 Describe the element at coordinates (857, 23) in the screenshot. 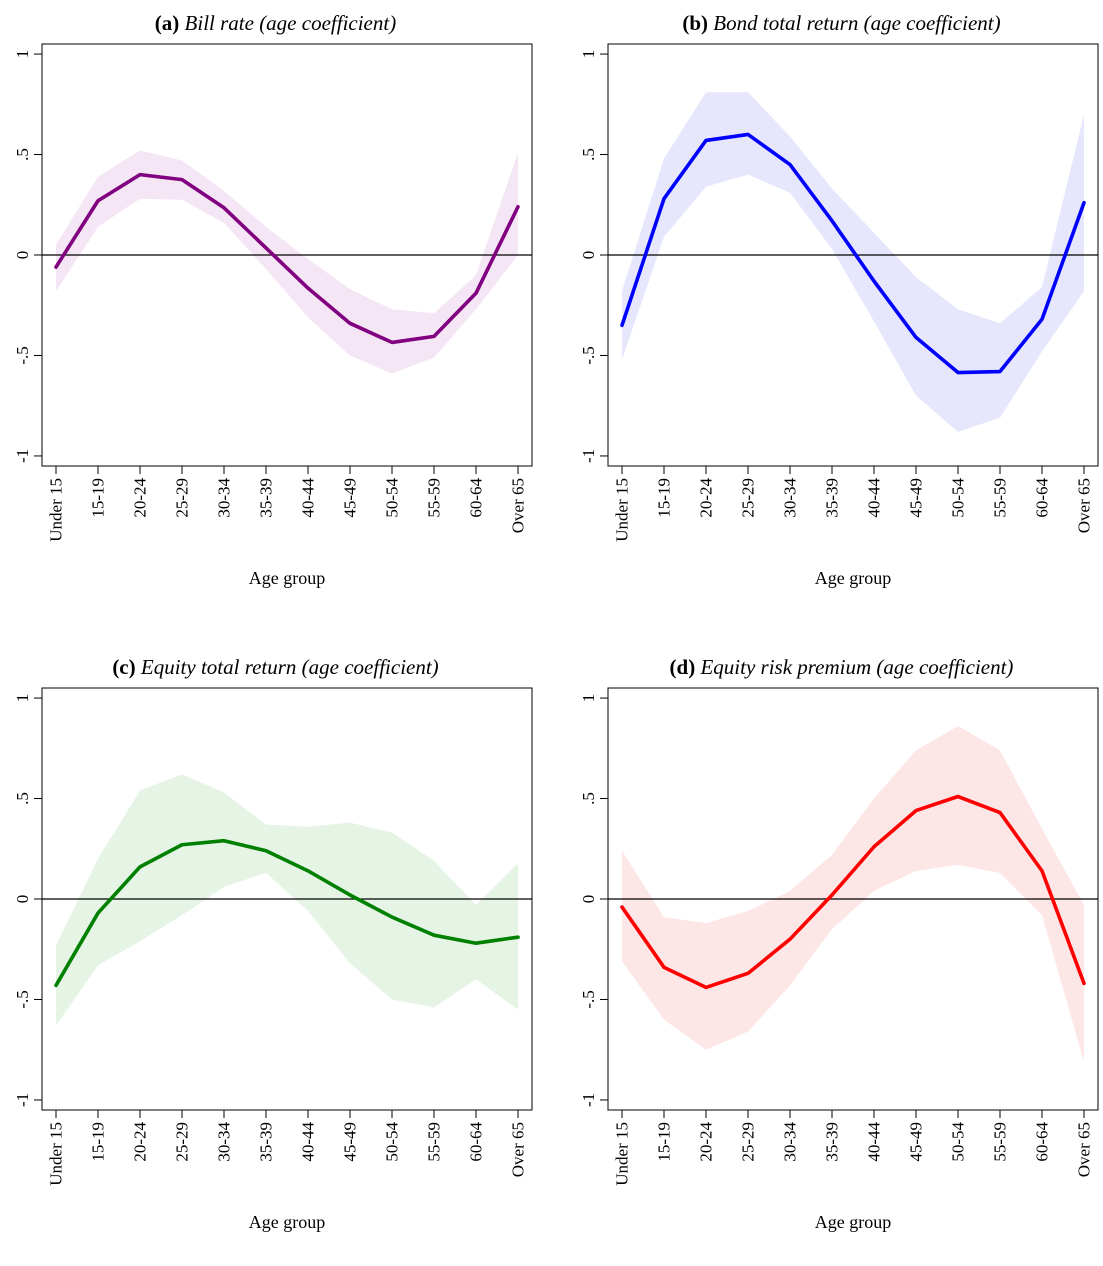

I see `chart-title: Bond total return (age coefficient)` at that location.